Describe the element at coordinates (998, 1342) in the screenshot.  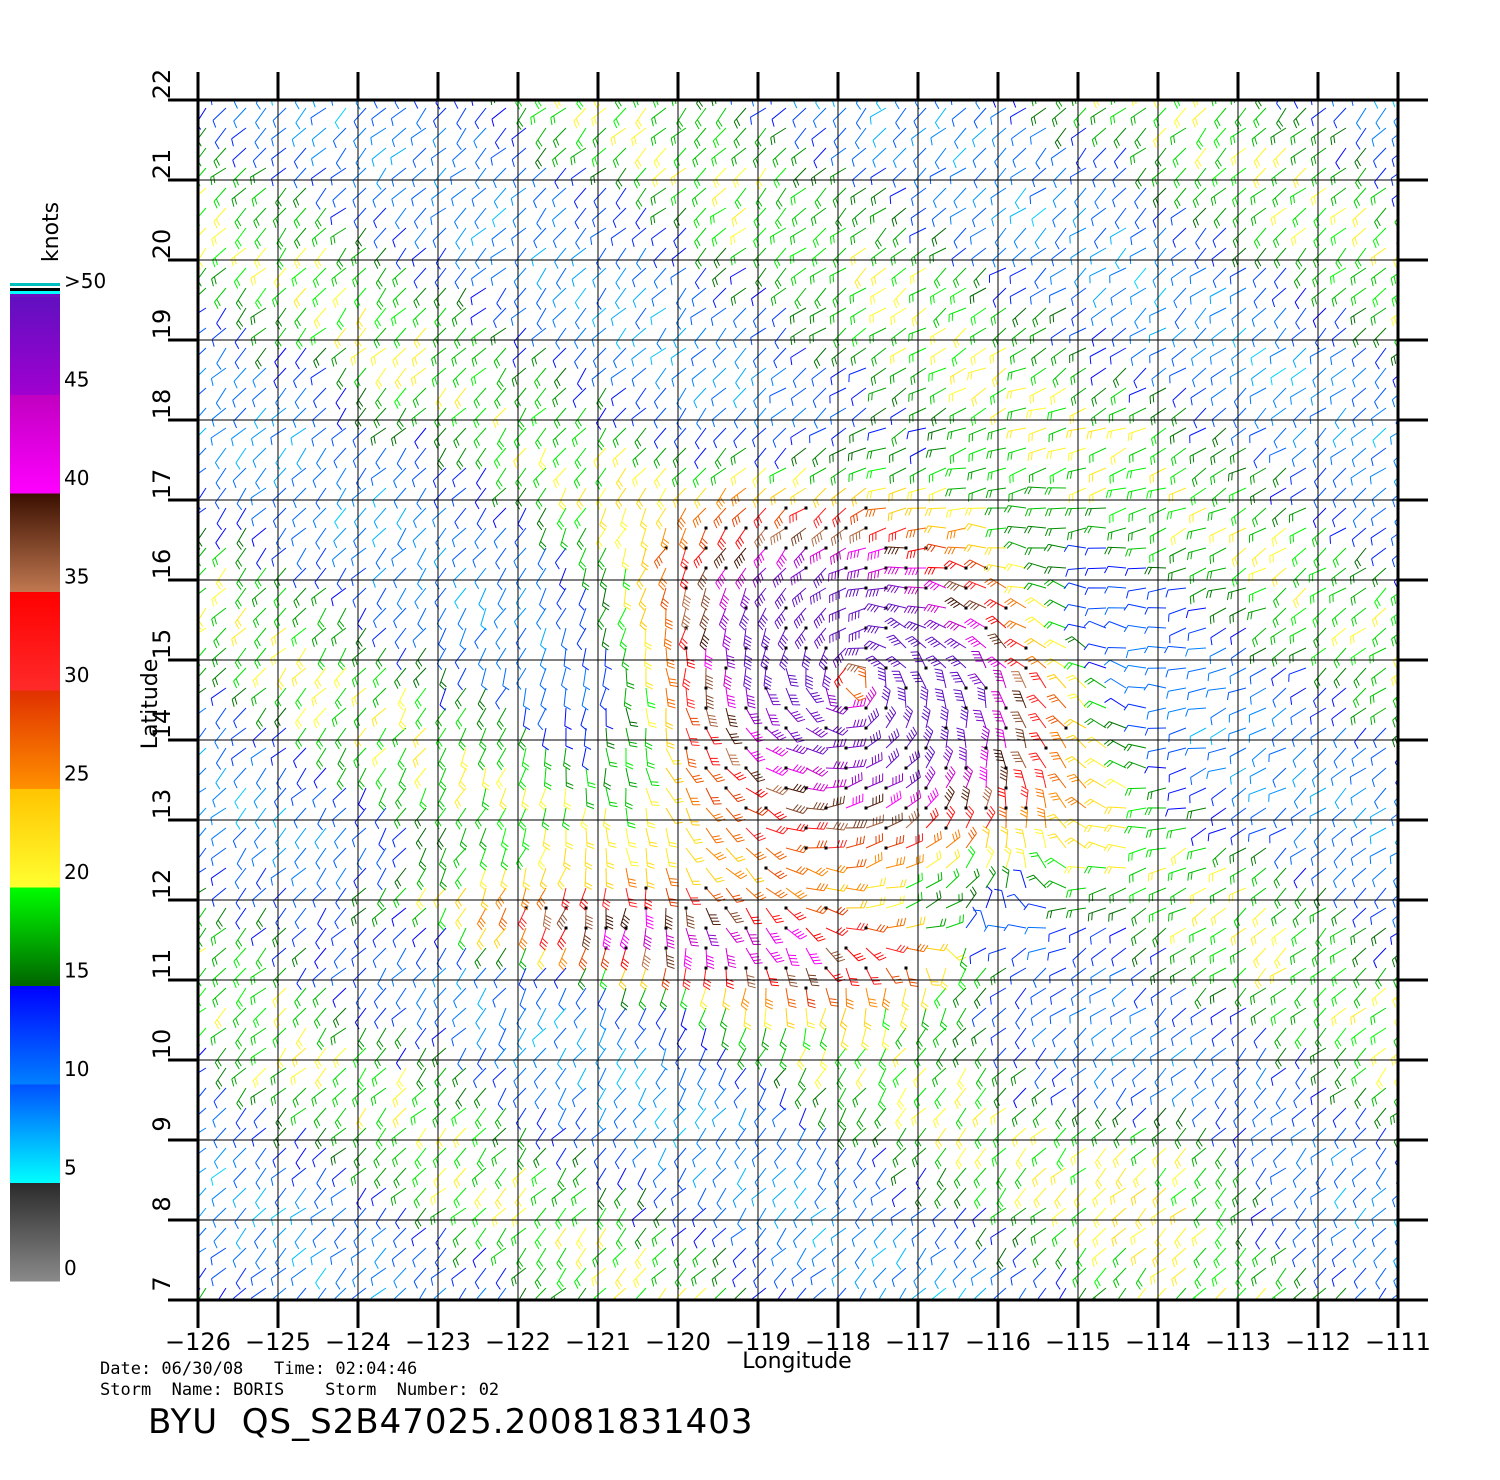
I see `longitude-tick-label: −116` at that location.